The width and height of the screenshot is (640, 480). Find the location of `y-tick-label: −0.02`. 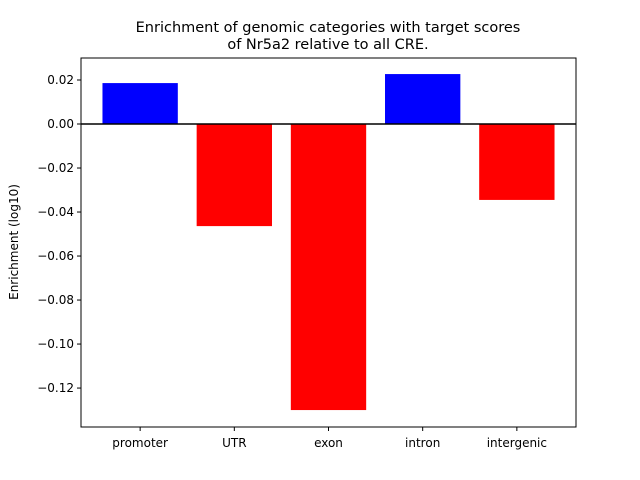

y-tick-label: −0.02 is located at coordinates (55, 168).